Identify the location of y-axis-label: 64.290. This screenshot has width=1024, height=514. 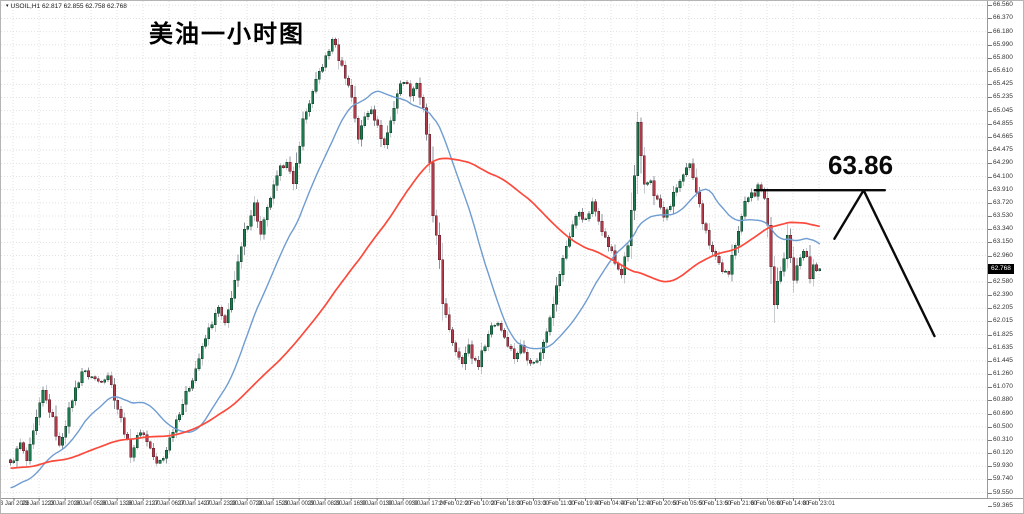
(1000, 163).